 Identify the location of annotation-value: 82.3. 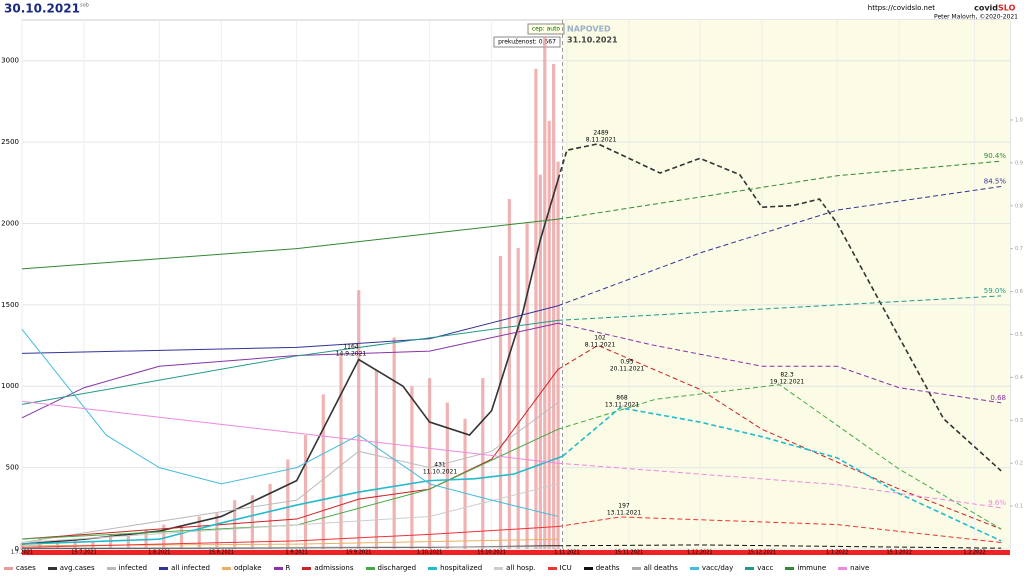
(787, 375).